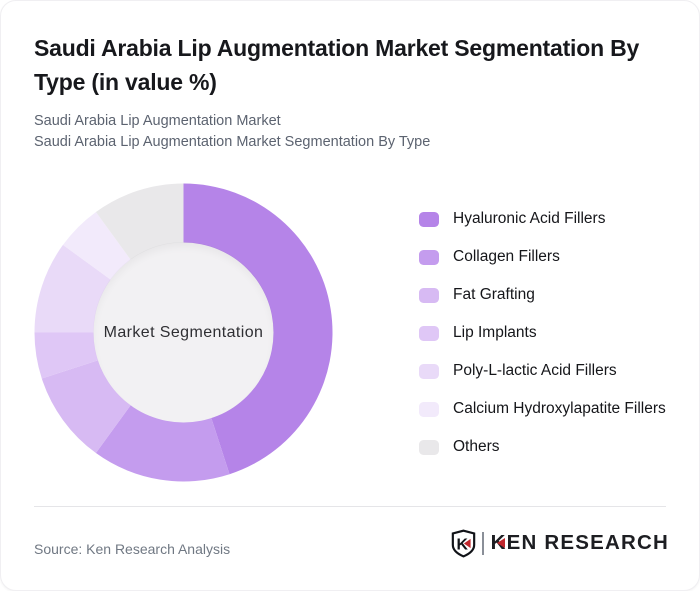 The width and height of the screenshot is (700, 591). I want to click on logo-text-wrap: KEN RESEARCH, so click(580, 543).